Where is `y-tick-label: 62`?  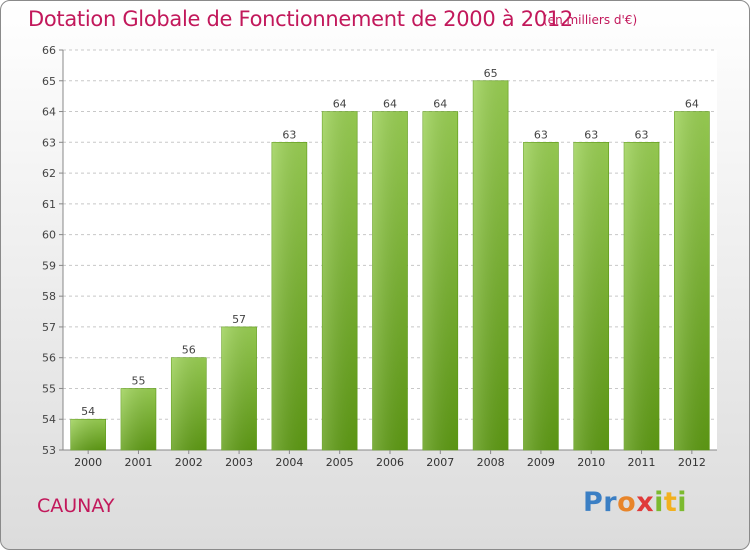
y-tick-label: 62 is located at coordinates (49, 173).